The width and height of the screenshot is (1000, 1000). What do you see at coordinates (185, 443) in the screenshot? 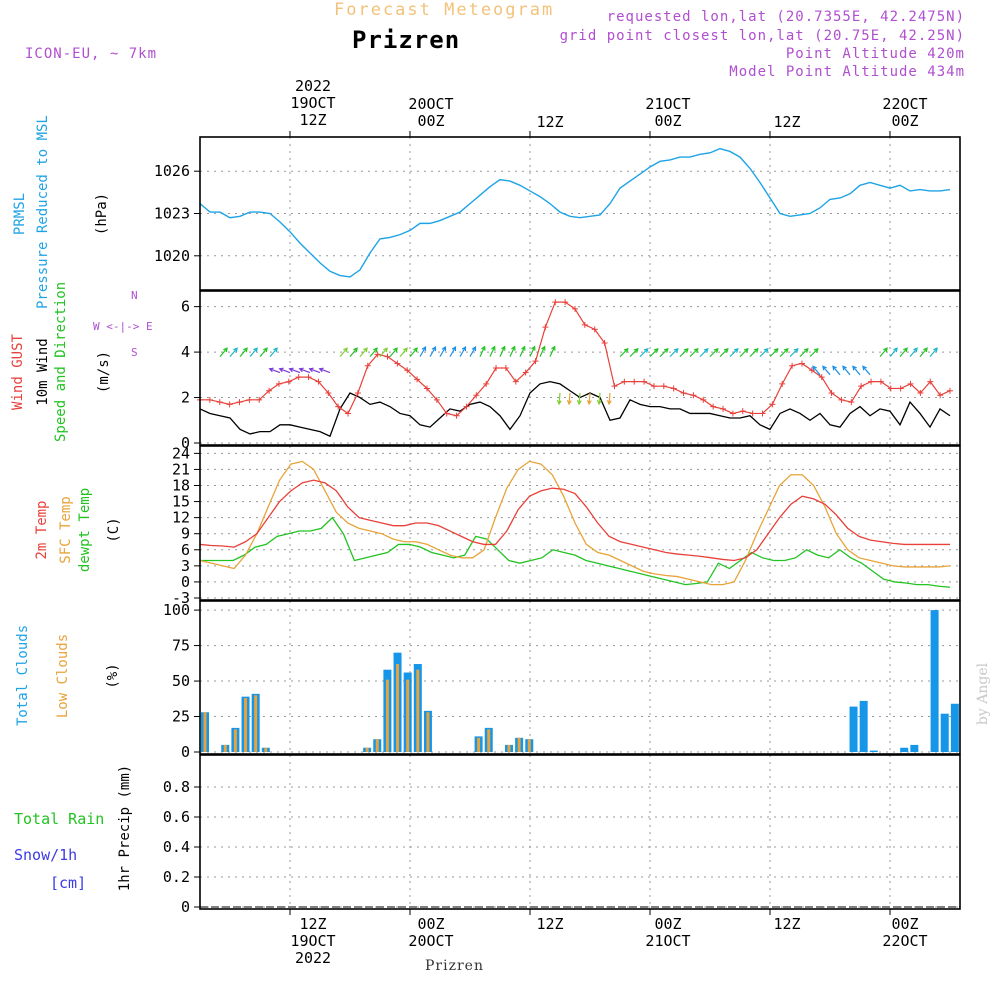
I see `ytick-label-p1-0: 0` at bounding box center [185, 443].